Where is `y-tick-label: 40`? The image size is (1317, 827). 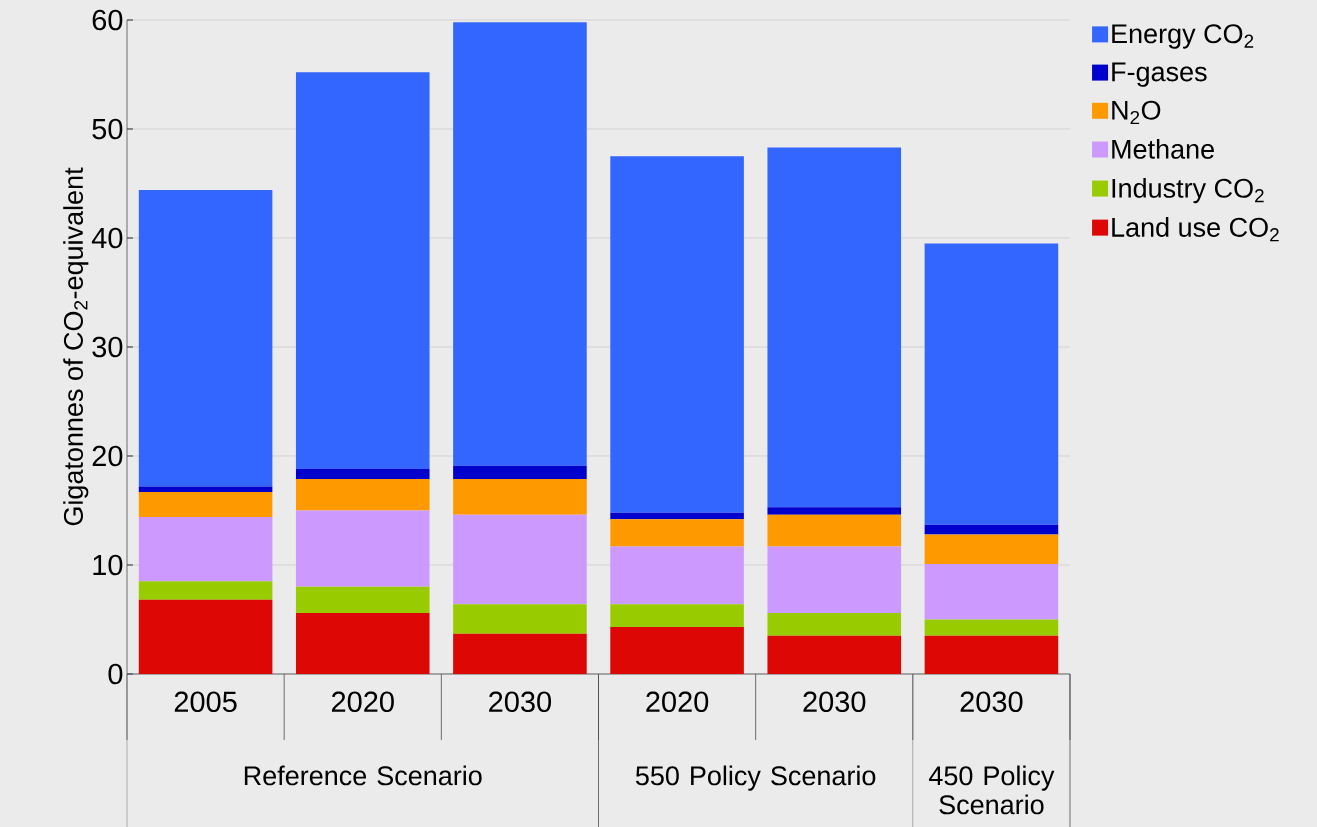 y-tick-label: 40 is located at coordinates (107, 238).